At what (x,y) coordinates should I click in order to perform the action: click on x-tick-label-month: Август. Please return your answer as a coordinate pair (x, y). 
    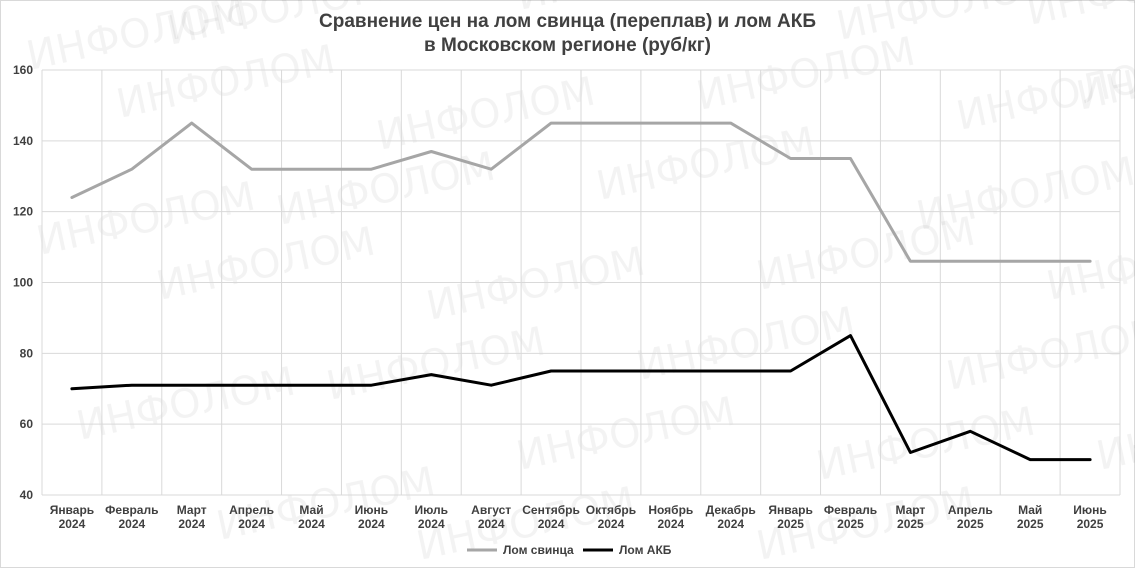
    Looking at the image, I should click on (491, 510).